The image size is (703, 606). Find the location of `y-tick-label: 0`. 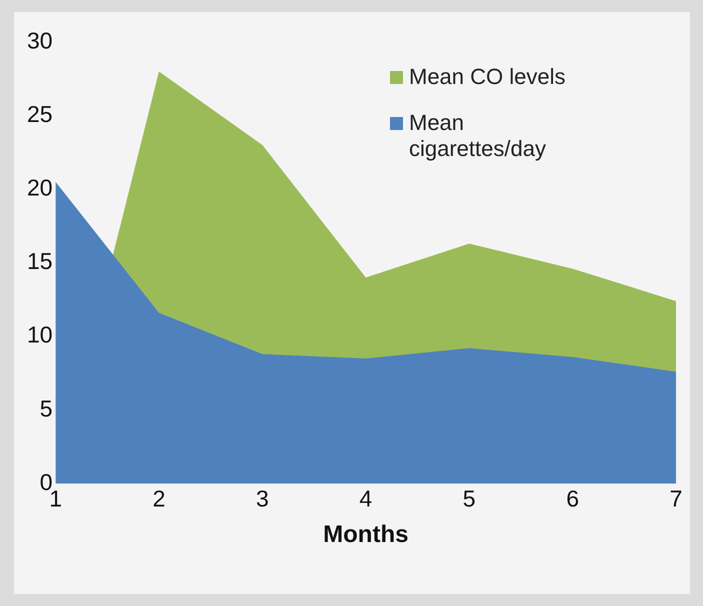

y-tick-label: 0 is located at coordinates (46, 481).